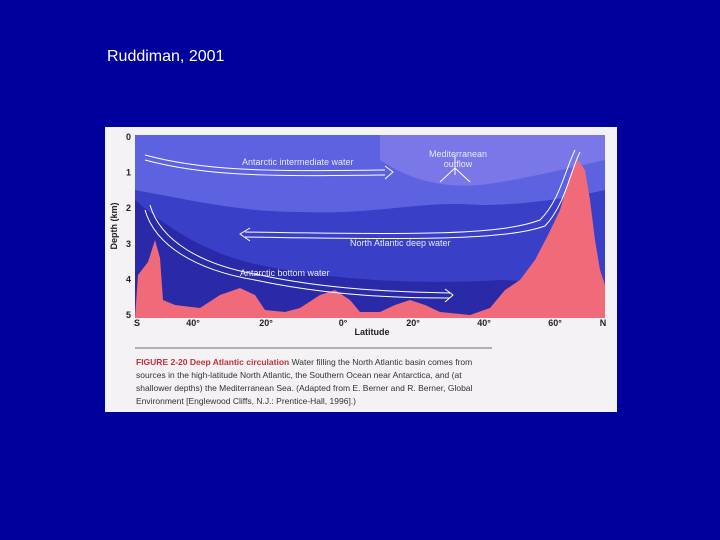  What do you see at coordinates (458, 154) in the screenshot?
I see `water-mass-label: Mediterranean` at bounding box center [458, 154].